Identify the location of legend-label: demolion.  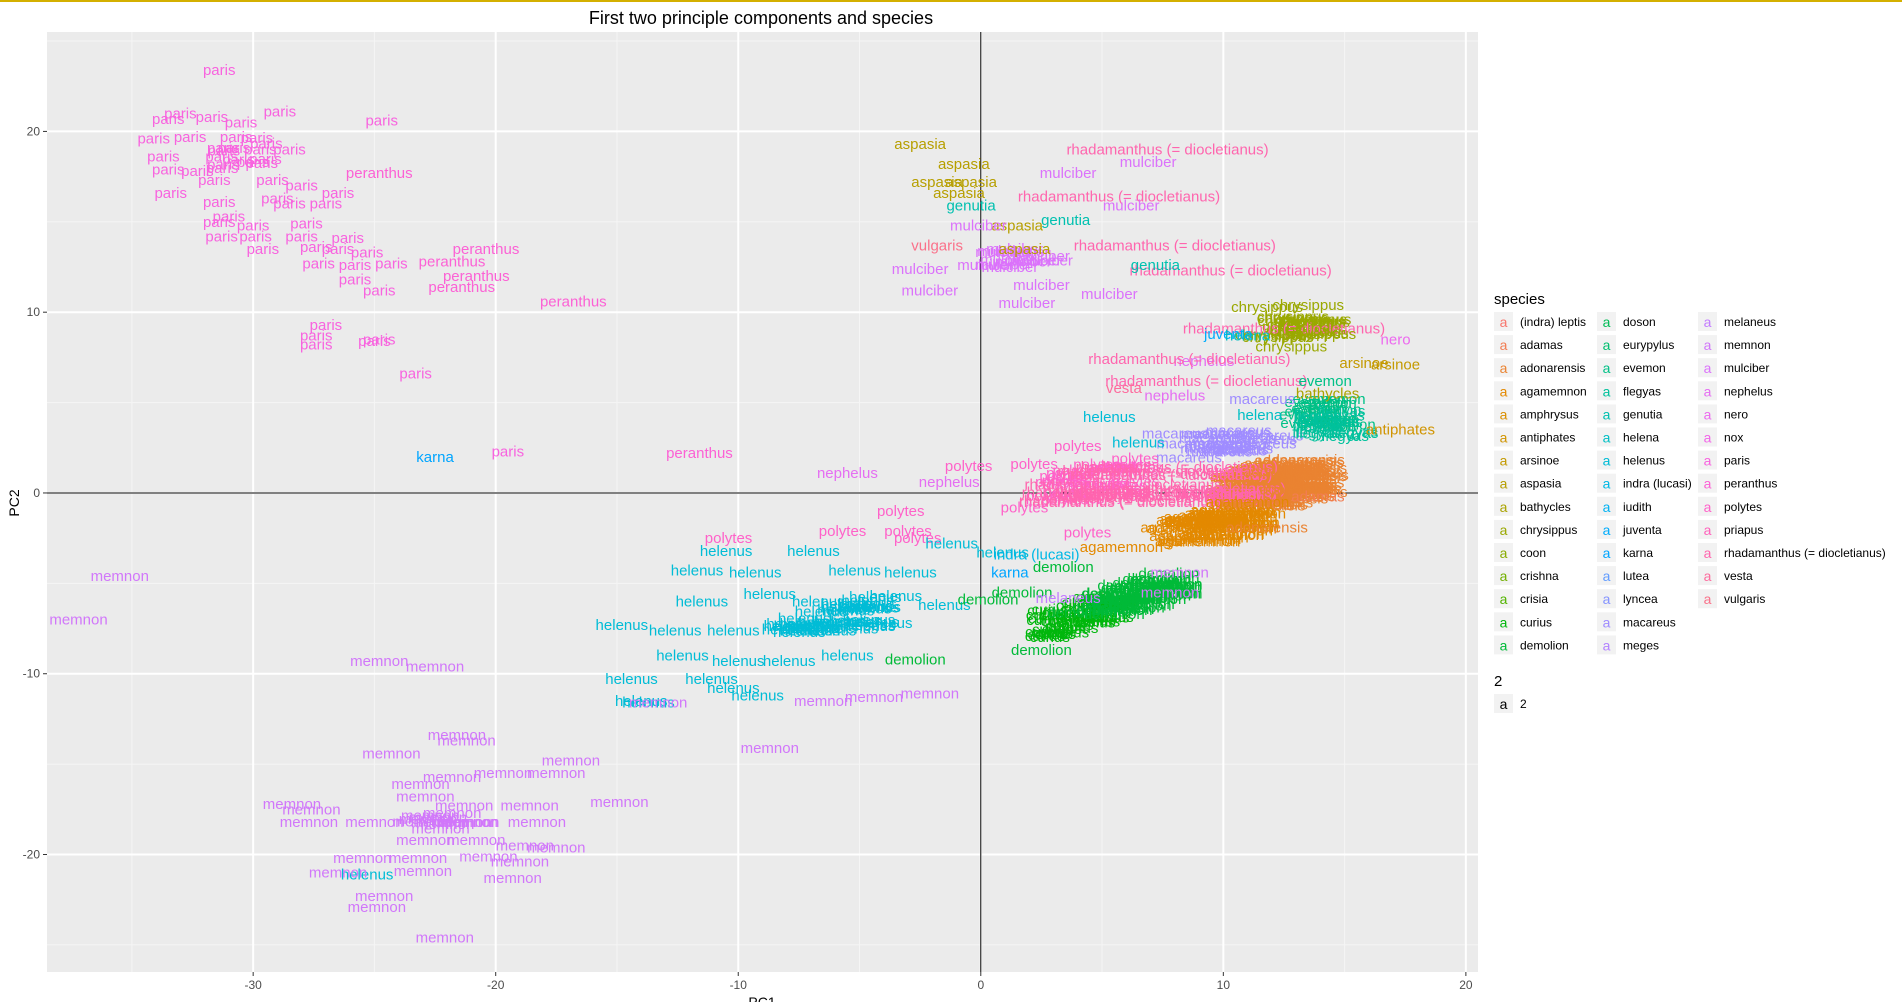
(1544, 645).